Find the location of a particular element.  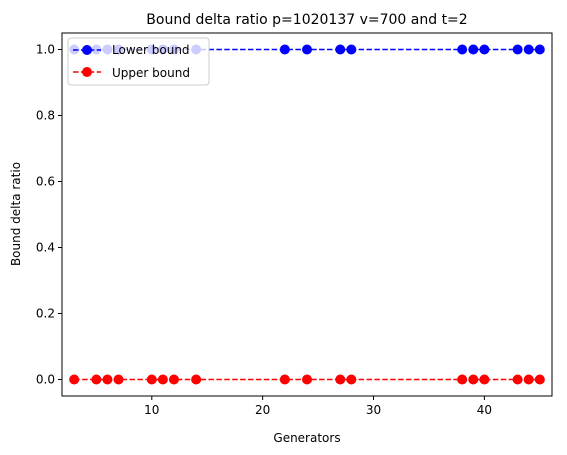

legend-marker-upper-bound is located at coordinates (87, 72).